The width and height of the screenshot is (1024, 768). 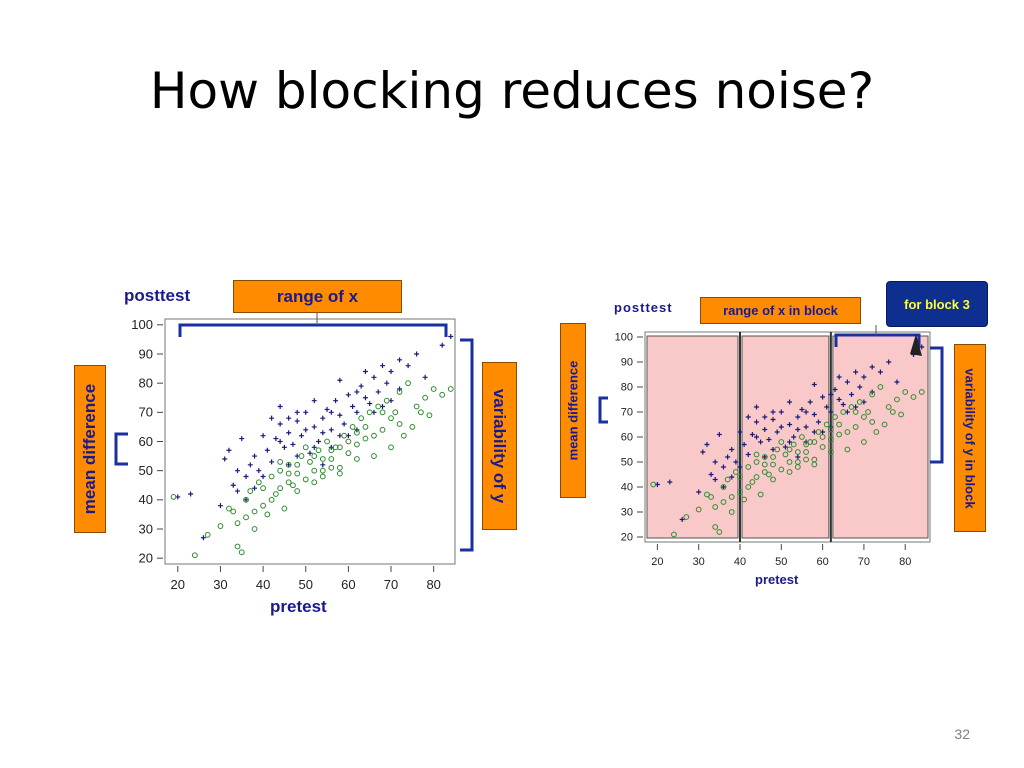 What do you see at coordinates (780, 310) in the screenshot?
I see `right-range-box: range of x in block` at bounding box center [780, 310].